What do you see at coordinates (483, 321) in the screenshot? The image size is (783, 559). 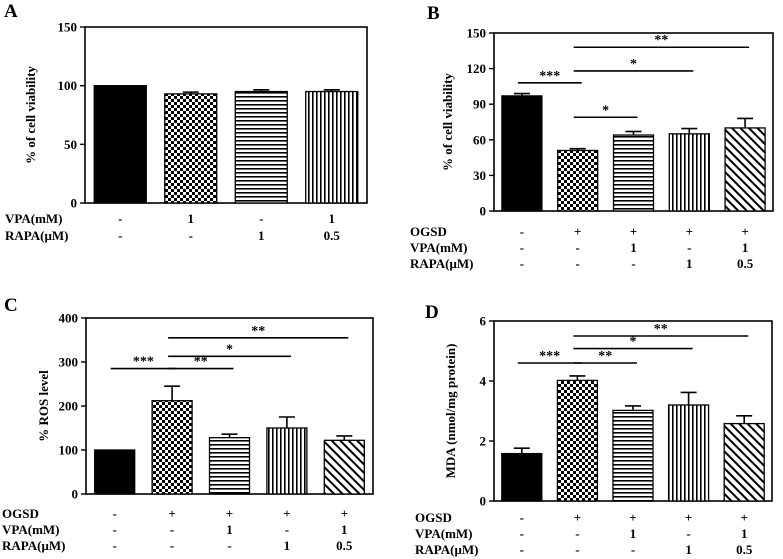 I see `y-tick-label: 6` at bounding box center [483, 321].